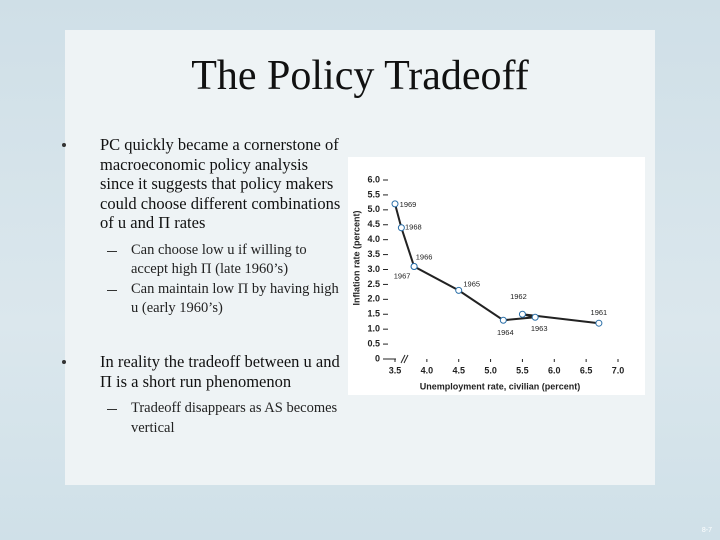 The image size is (720, 540). Describe the element at coordinates (424, 257) in the screenshot. I see `point-label: 1966` at that location.